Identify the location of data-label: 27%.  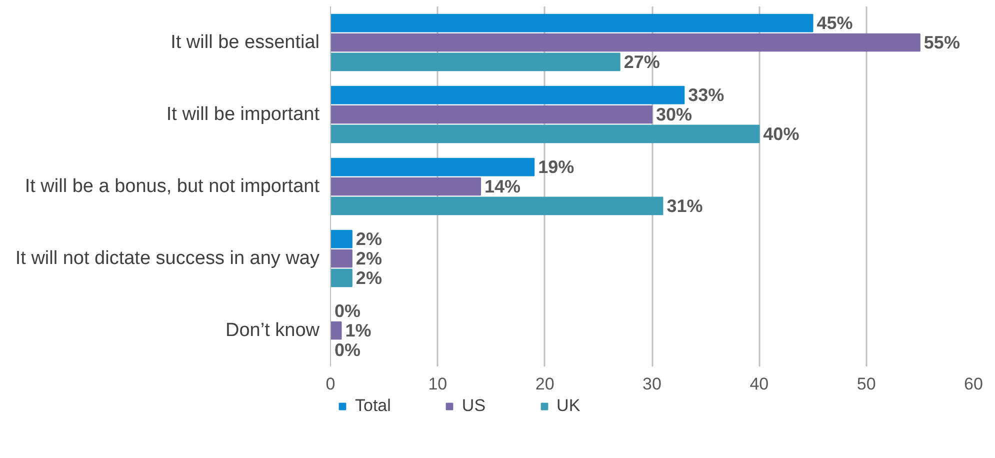
(642, 62).